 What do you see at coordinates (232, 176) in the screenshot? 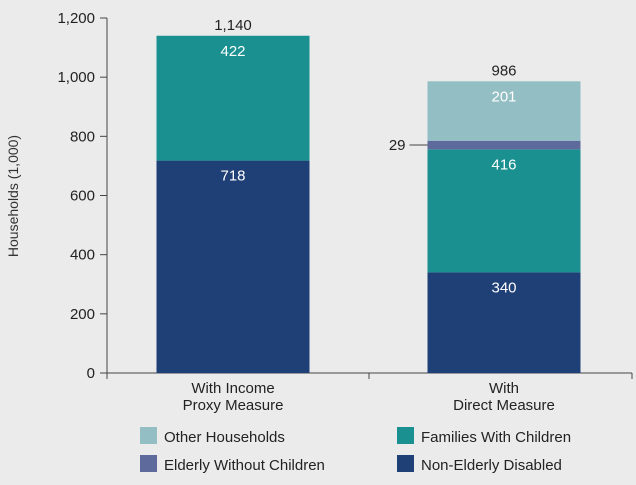
I see `segment-label: 718` at bounding box center [232, 176].